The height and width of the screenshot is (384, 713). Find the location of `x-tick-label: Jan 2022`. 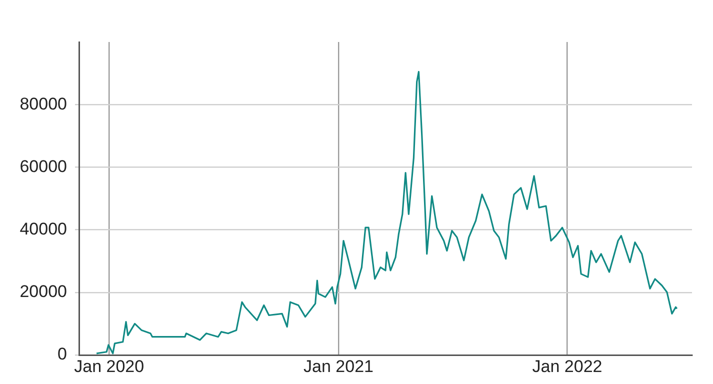

x-tick-label: Jan 2022 is located at coordinates (567, 366).